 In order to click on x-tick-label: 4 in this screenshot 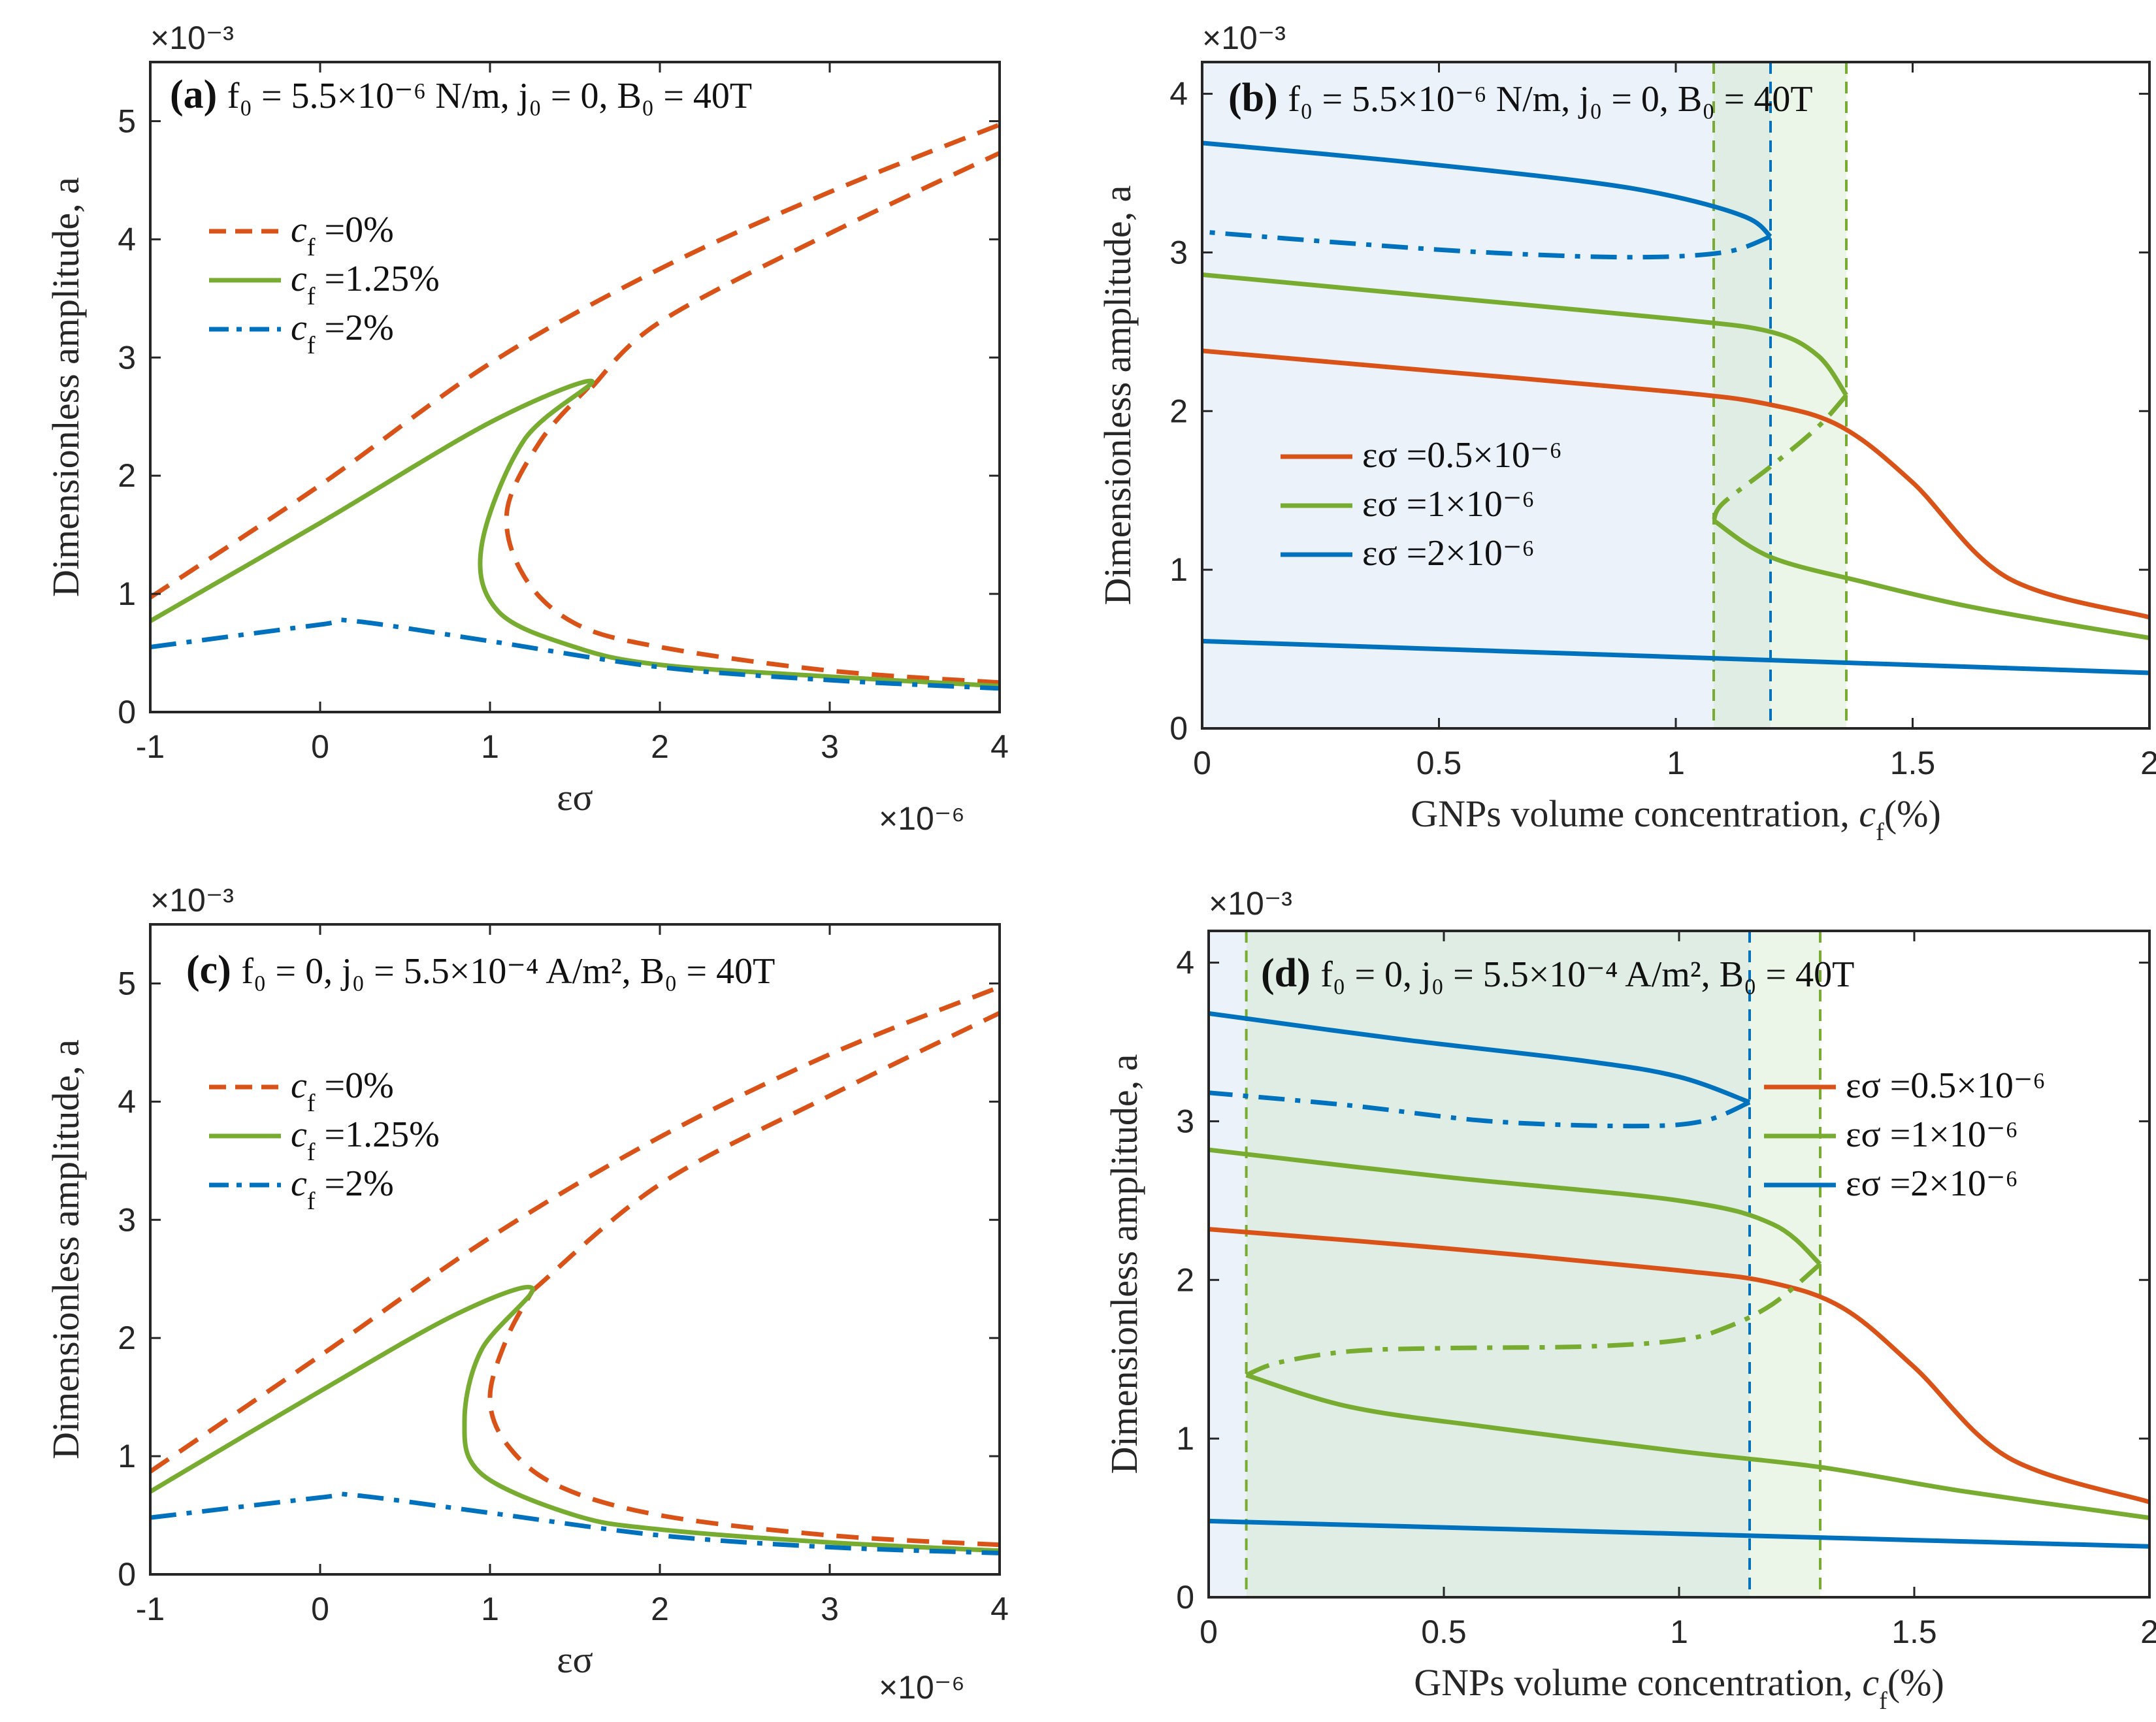, I will do `click(999, 746)`.